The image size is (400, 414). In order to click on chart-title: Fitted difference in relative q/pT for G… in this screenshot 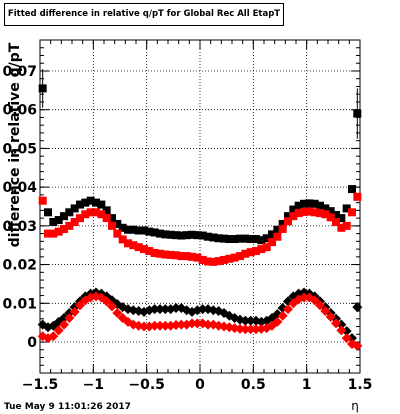, I will do `click(144, 14)`.